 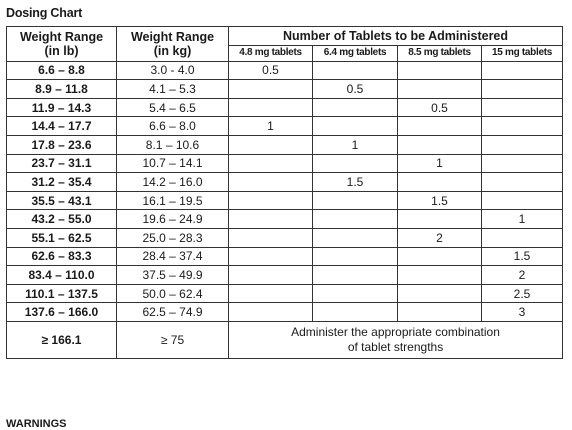 I want to click on cell-weight-kg: 19.6 – 24.9, so click(x=172, y=219).